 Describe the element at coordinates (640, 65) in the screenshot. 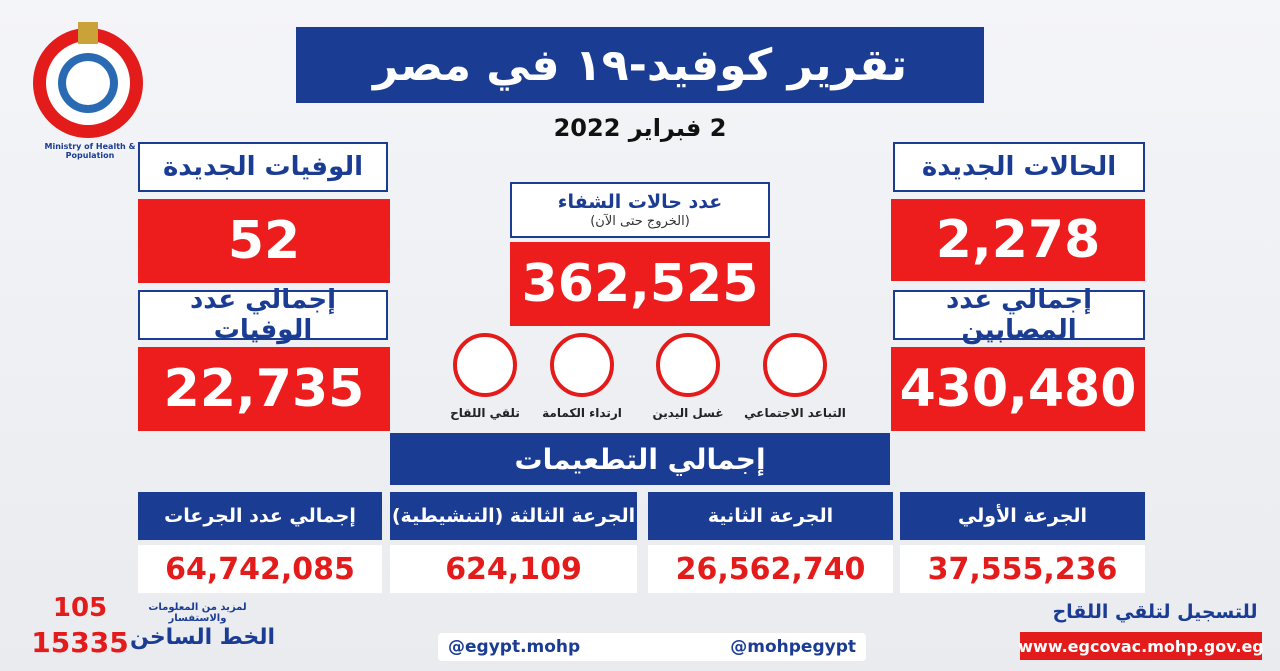

I see `title: تقرير كوفيد-١٩ في مصر` at that location.